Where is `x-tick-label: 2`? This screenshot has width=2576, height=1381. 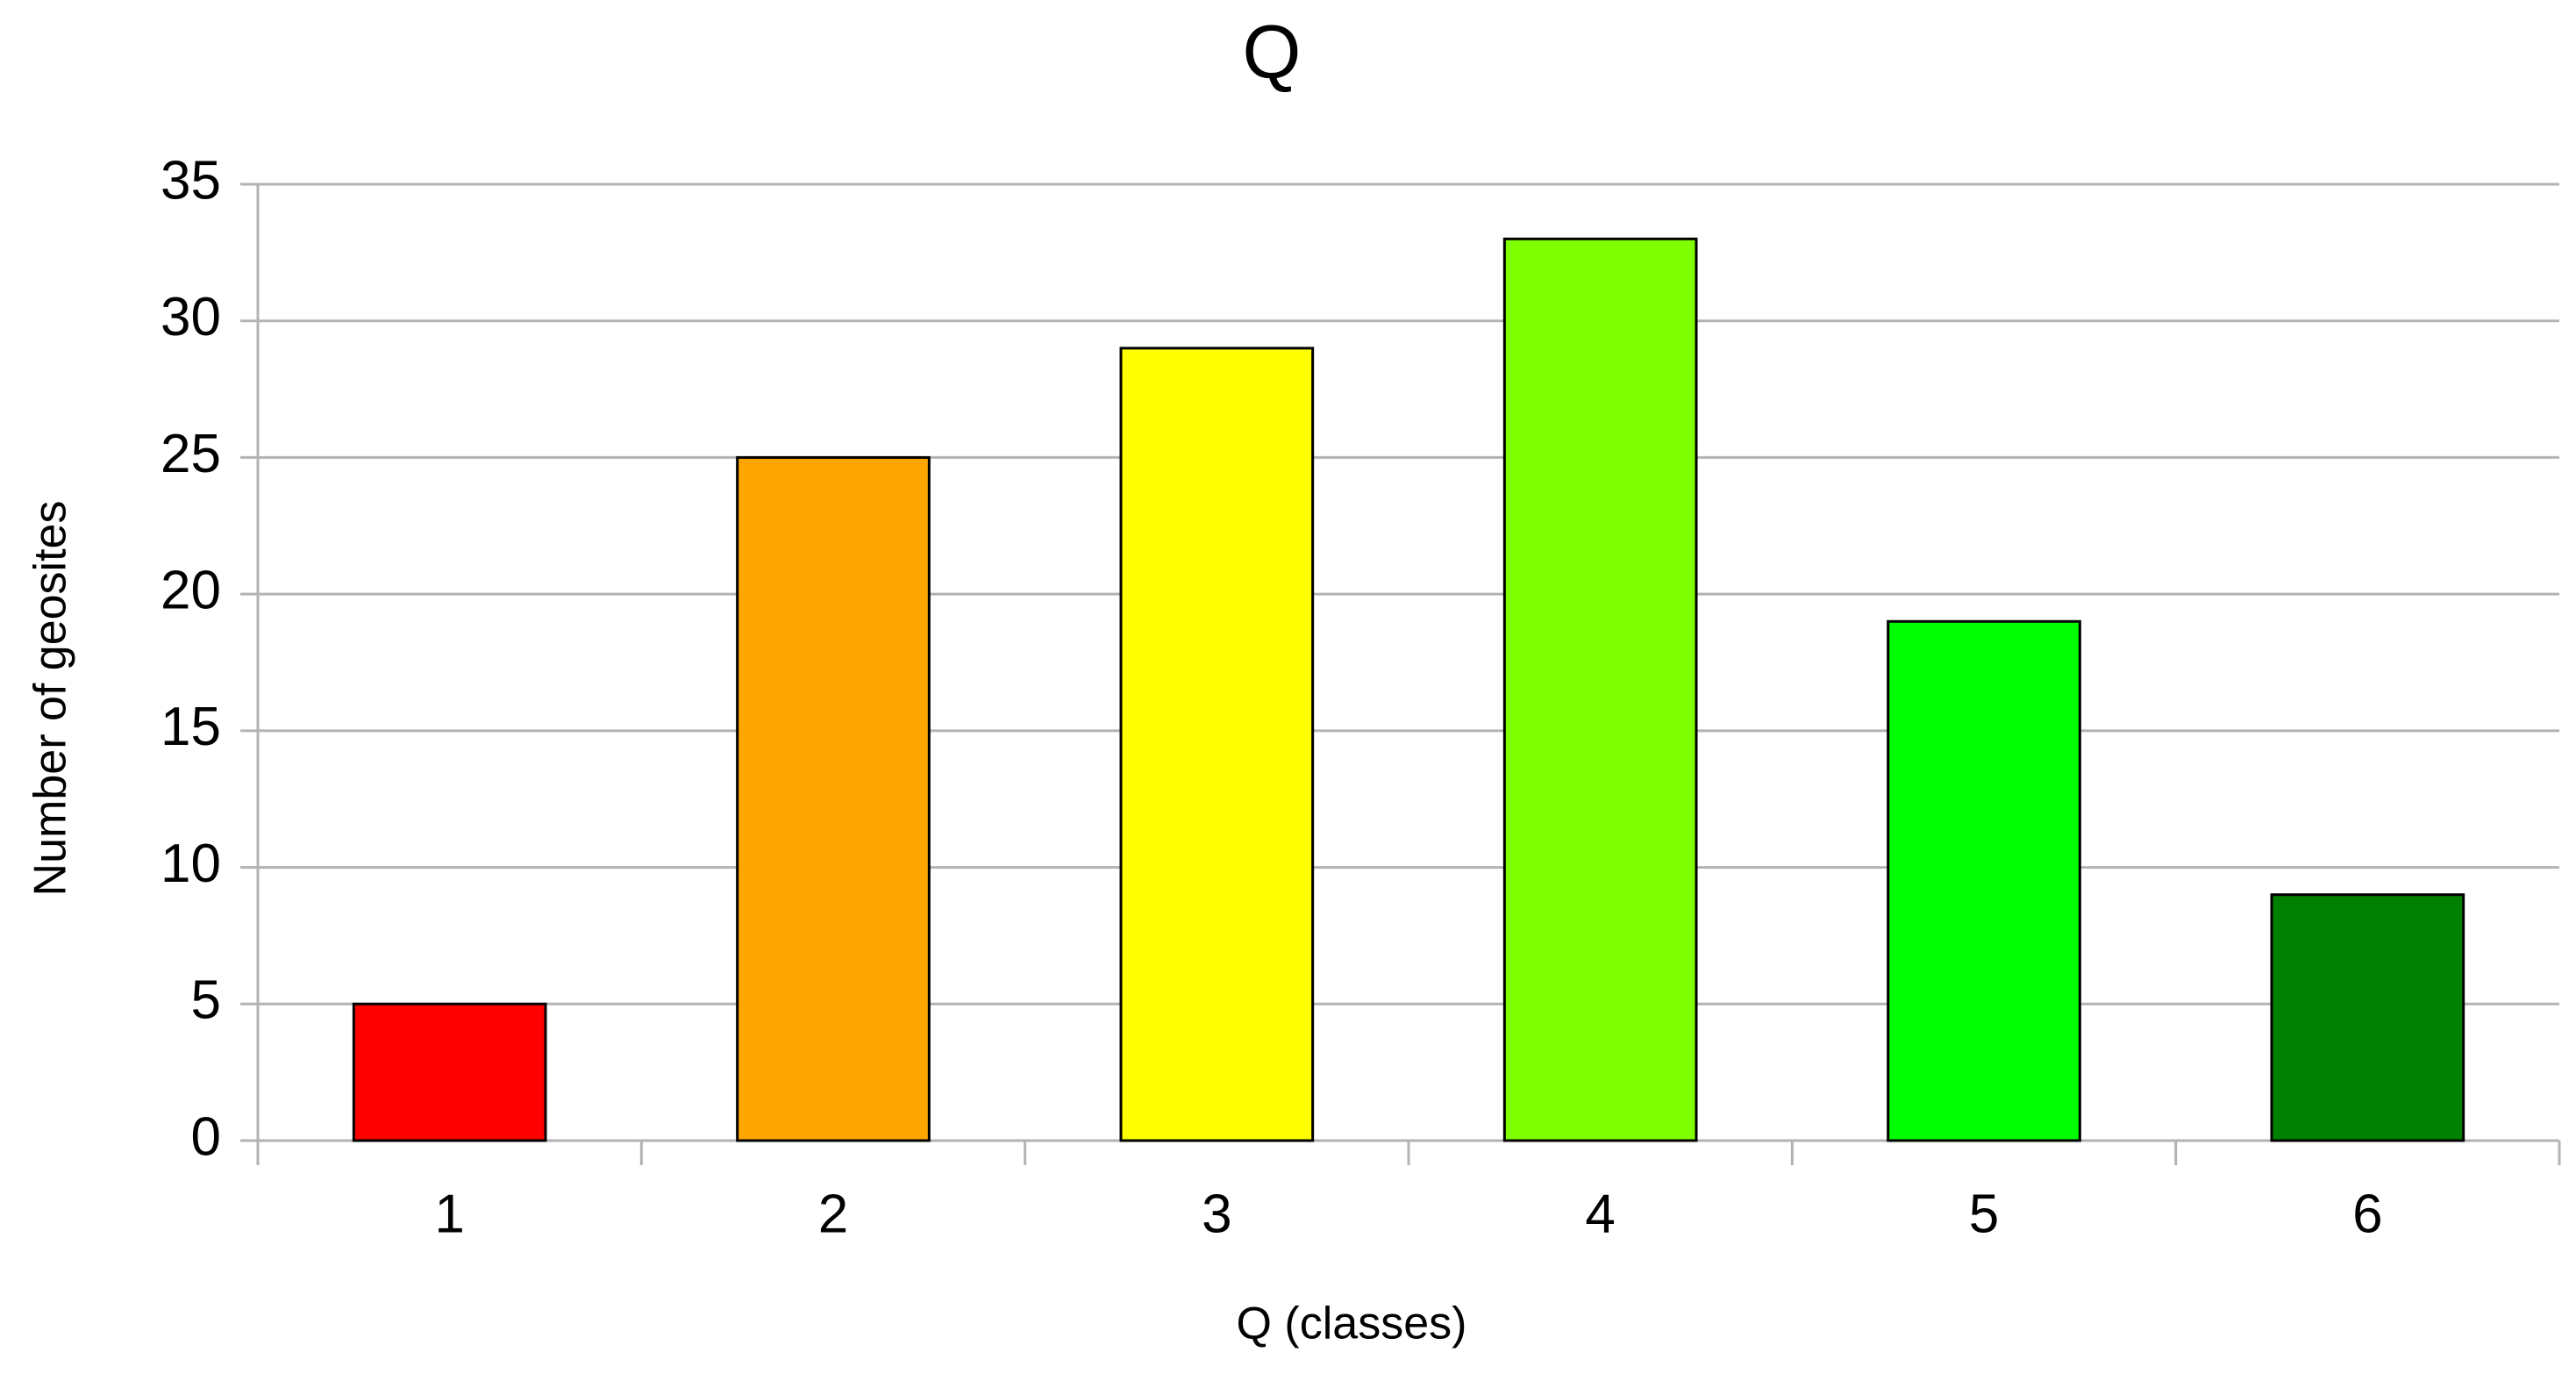 x-tick-label: 2 is located at coordinates (833, 1214).